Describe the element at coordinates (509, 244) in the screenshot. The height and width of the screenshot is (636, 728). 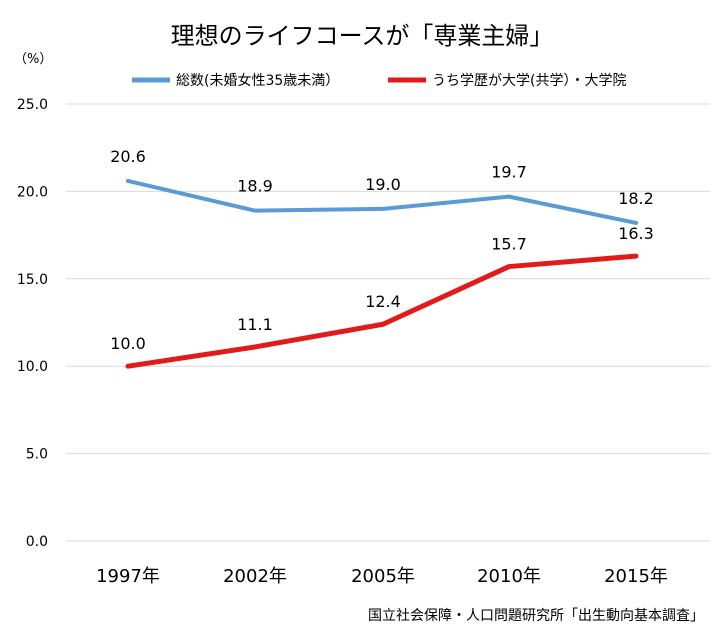
I see `data-label: 15.7` at that location.